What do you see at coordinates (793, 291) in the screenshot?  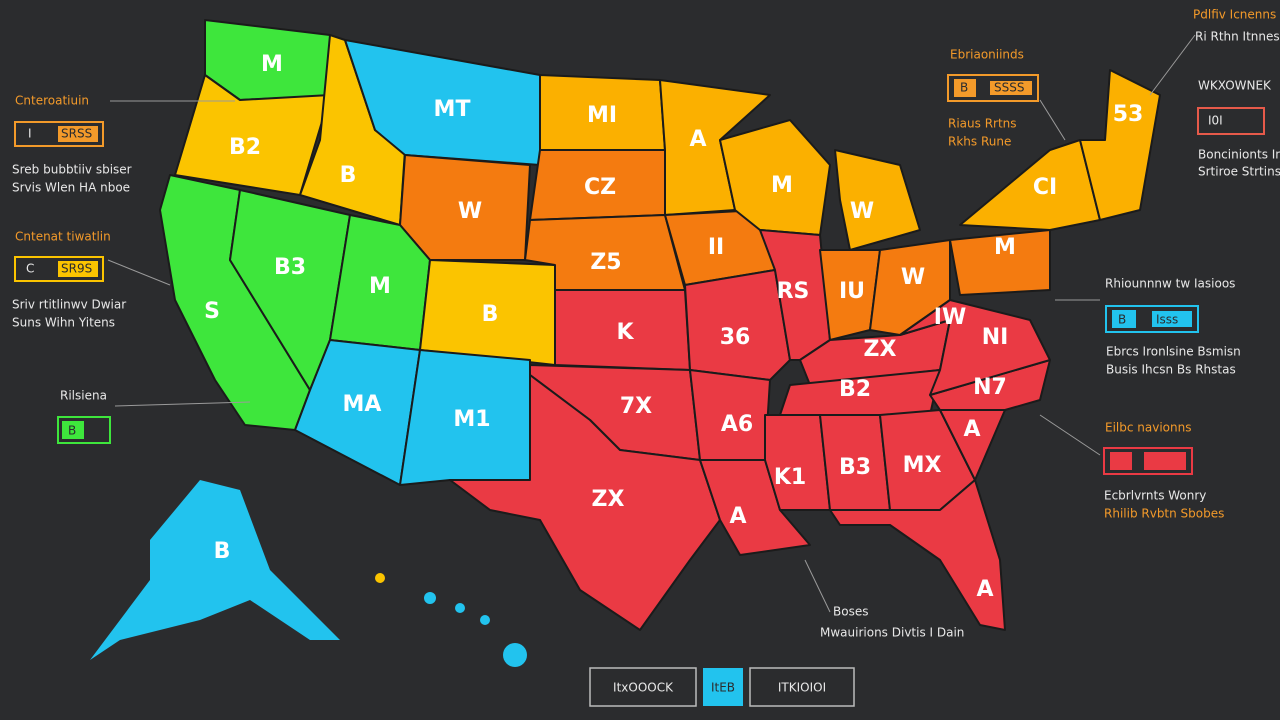 I see `state-label: RS` at bounding box center [793, 291].